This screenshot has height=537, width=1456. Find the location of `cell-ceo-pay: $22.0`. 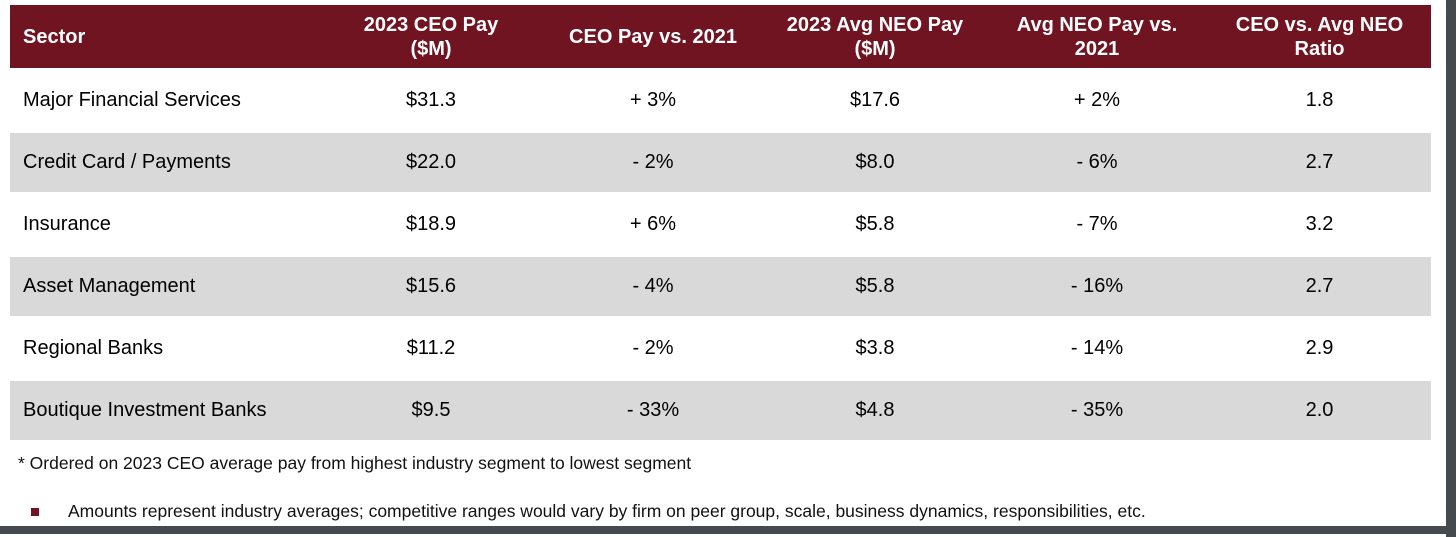

cell-ceo-pay: $22.0 is located at coordinates (431, 162).